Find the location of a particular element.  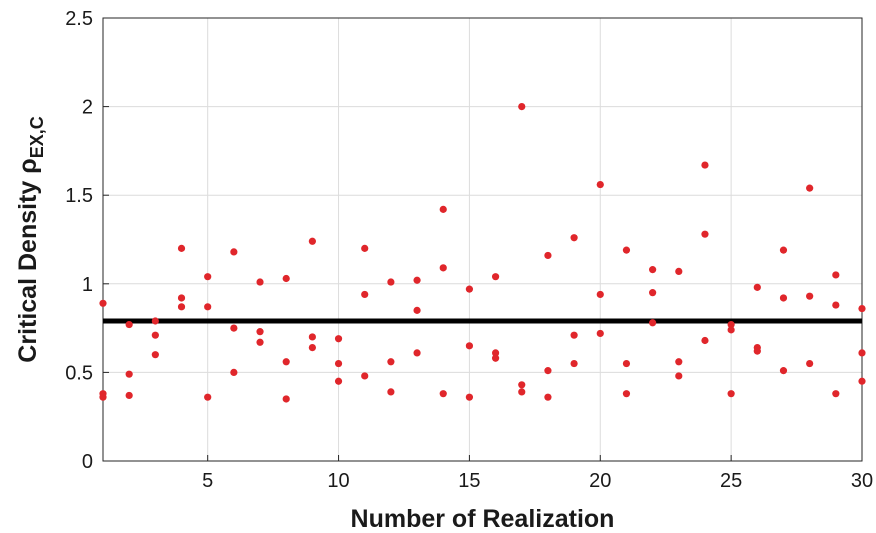

x-tick-label: 15 is located at coordinates (469, 481).